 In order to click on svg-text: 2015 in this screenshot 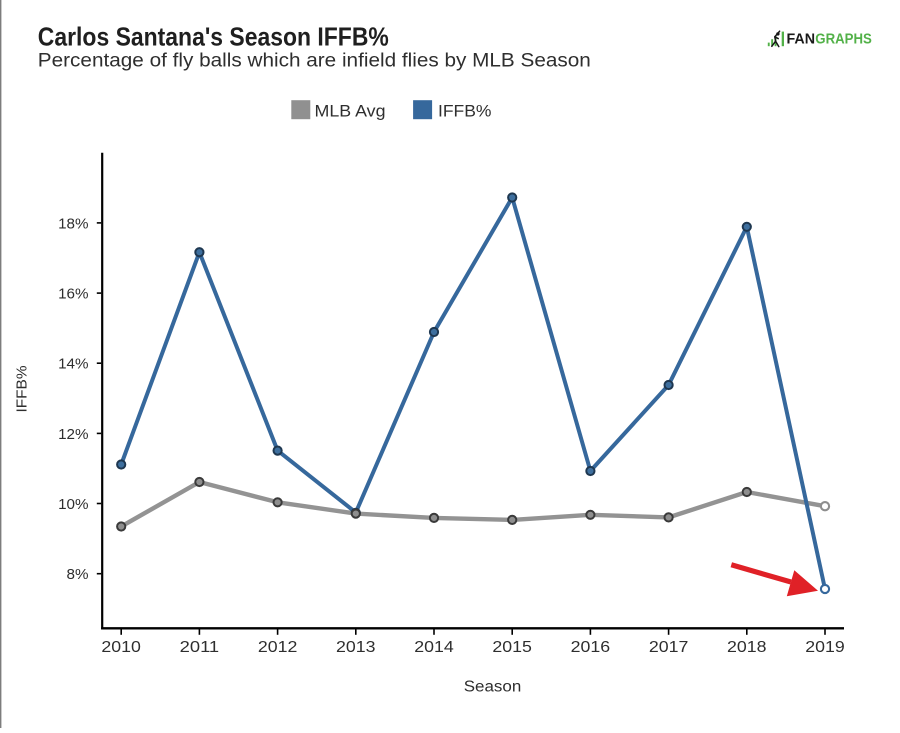, I will do `click(512, 647)`.